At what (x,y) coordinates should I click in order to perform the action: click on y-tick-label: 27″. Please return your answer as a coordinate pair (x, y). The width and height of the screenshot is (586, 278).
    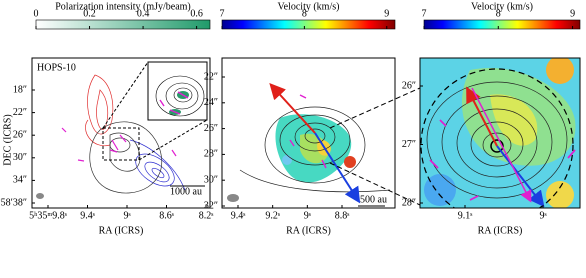
    Looking at the image, I should click on (409, 144).